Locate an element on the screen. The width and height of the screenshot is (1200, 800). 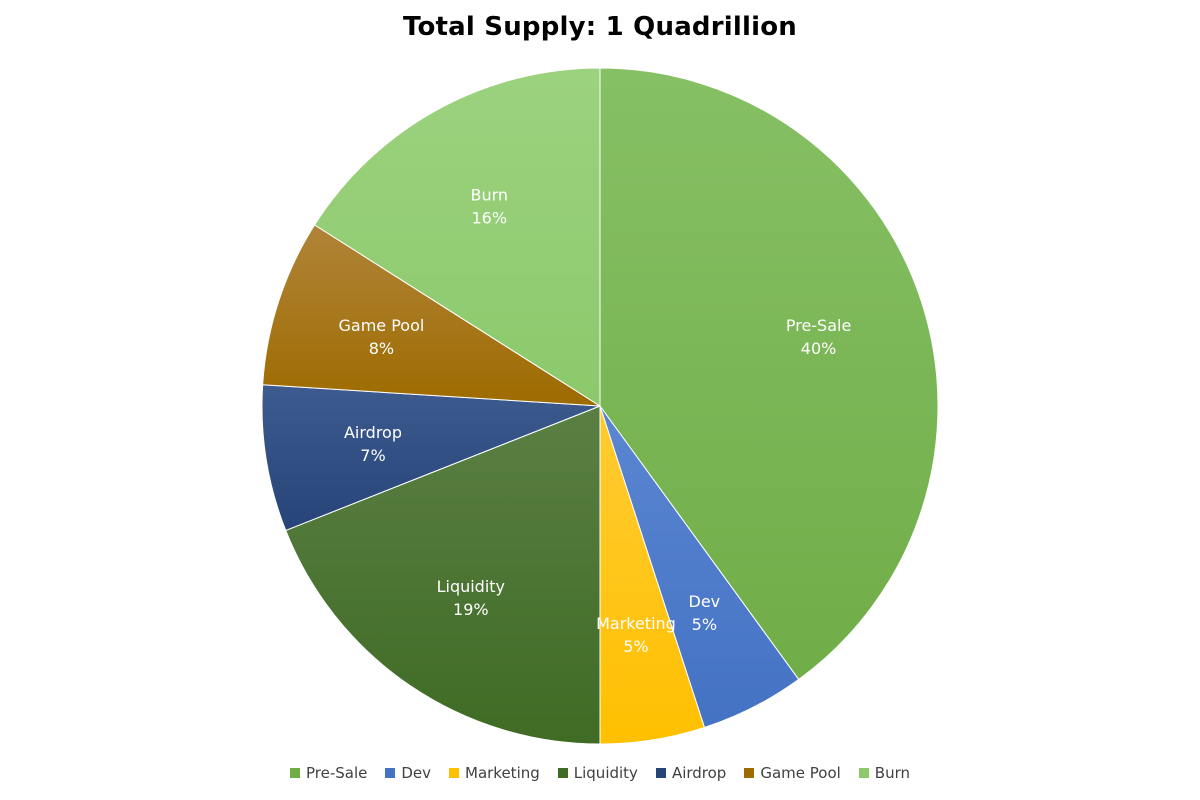
slice-label-game-pool: Game Pool 8% is located at coordinates (381, 337).